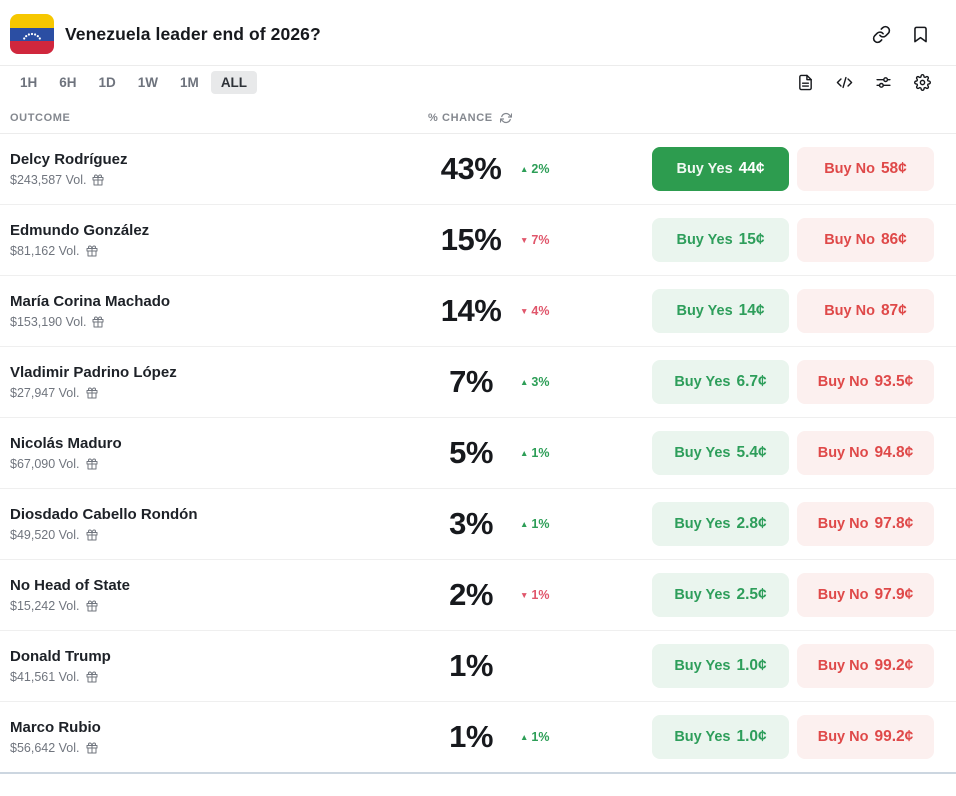  Describe the element at coordinates (751, 594) in the screenshot. I see `buy-yes-price: 2.5¢` at that location.